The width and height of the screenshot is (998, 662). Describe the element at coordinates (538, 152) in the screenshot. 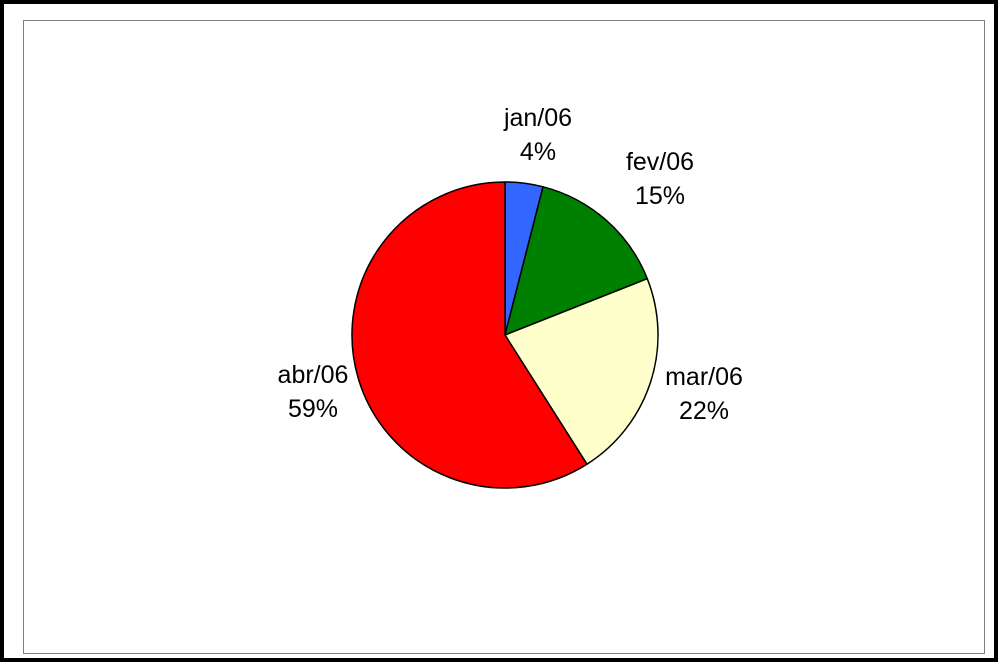

I see `slice-percent-label: 4%` at that location.